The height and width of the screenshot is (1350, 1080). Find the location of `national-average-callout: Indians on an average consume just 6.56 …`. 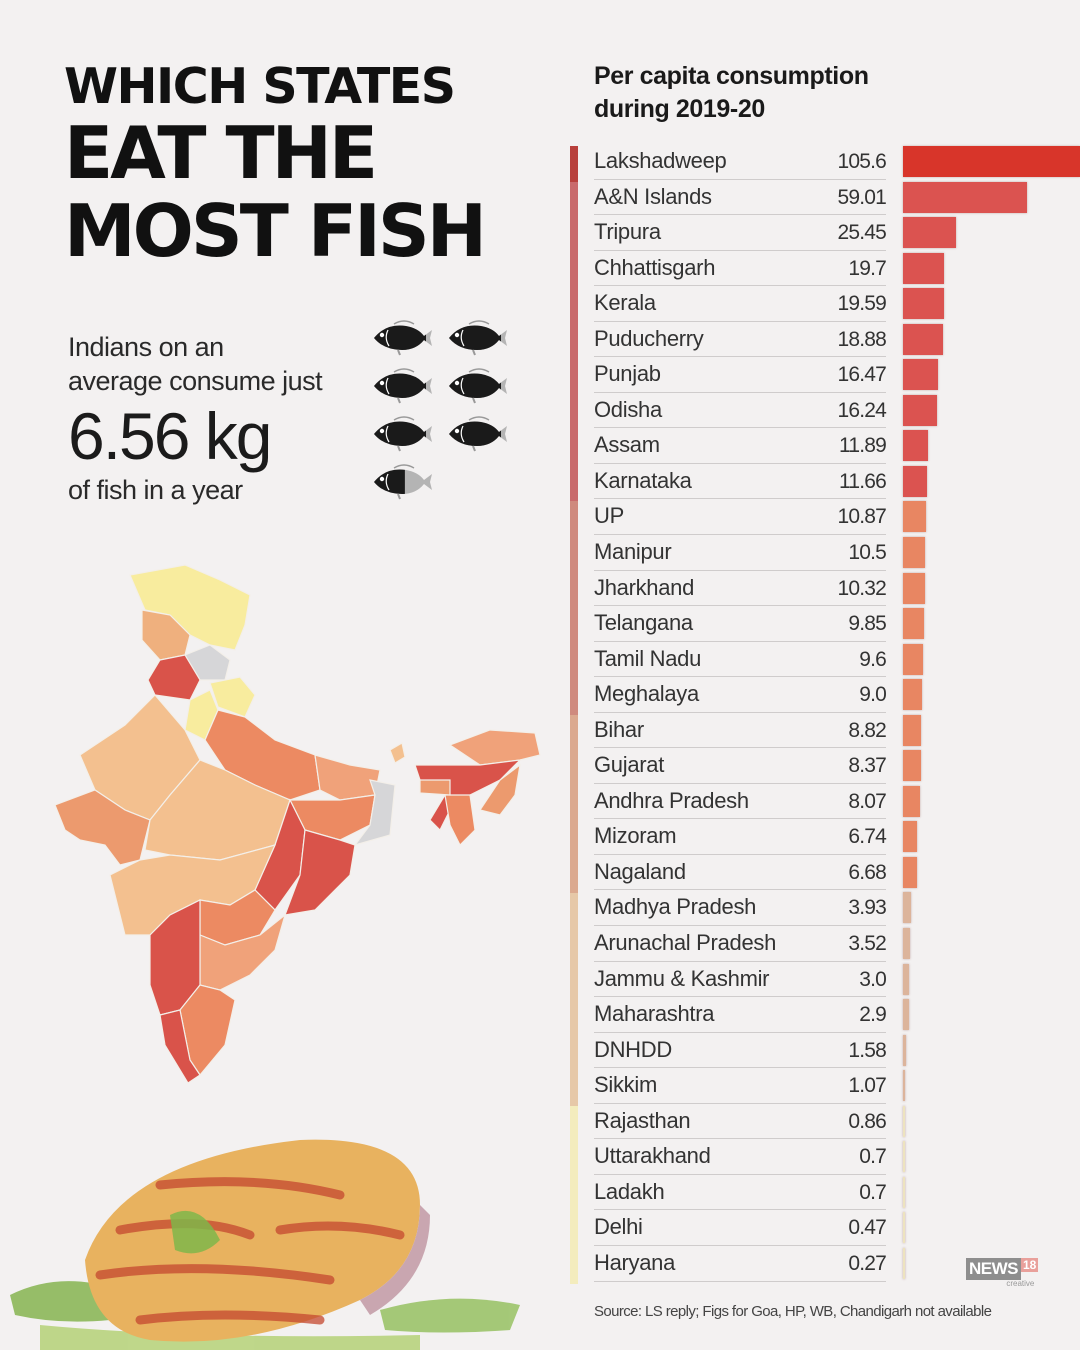

national-average-callout: Indians on an average consume just 6.56 … is located at coordinates (195, 418).